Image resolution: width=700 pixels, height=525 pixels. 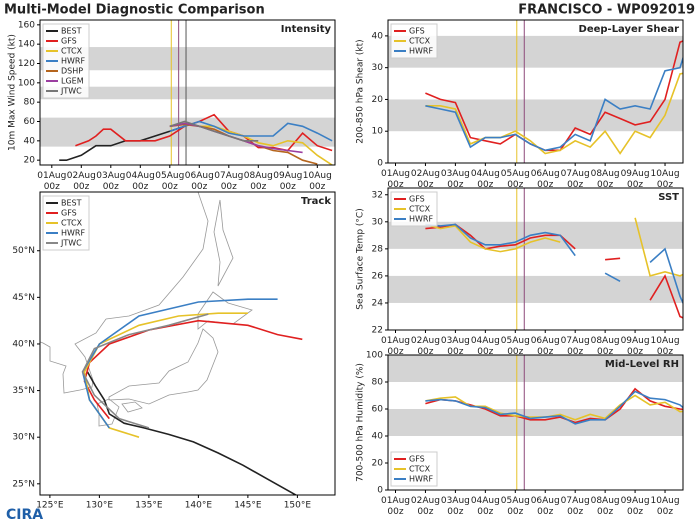 I want to click on panel-title: Intensity, so click(x=306, y=29).